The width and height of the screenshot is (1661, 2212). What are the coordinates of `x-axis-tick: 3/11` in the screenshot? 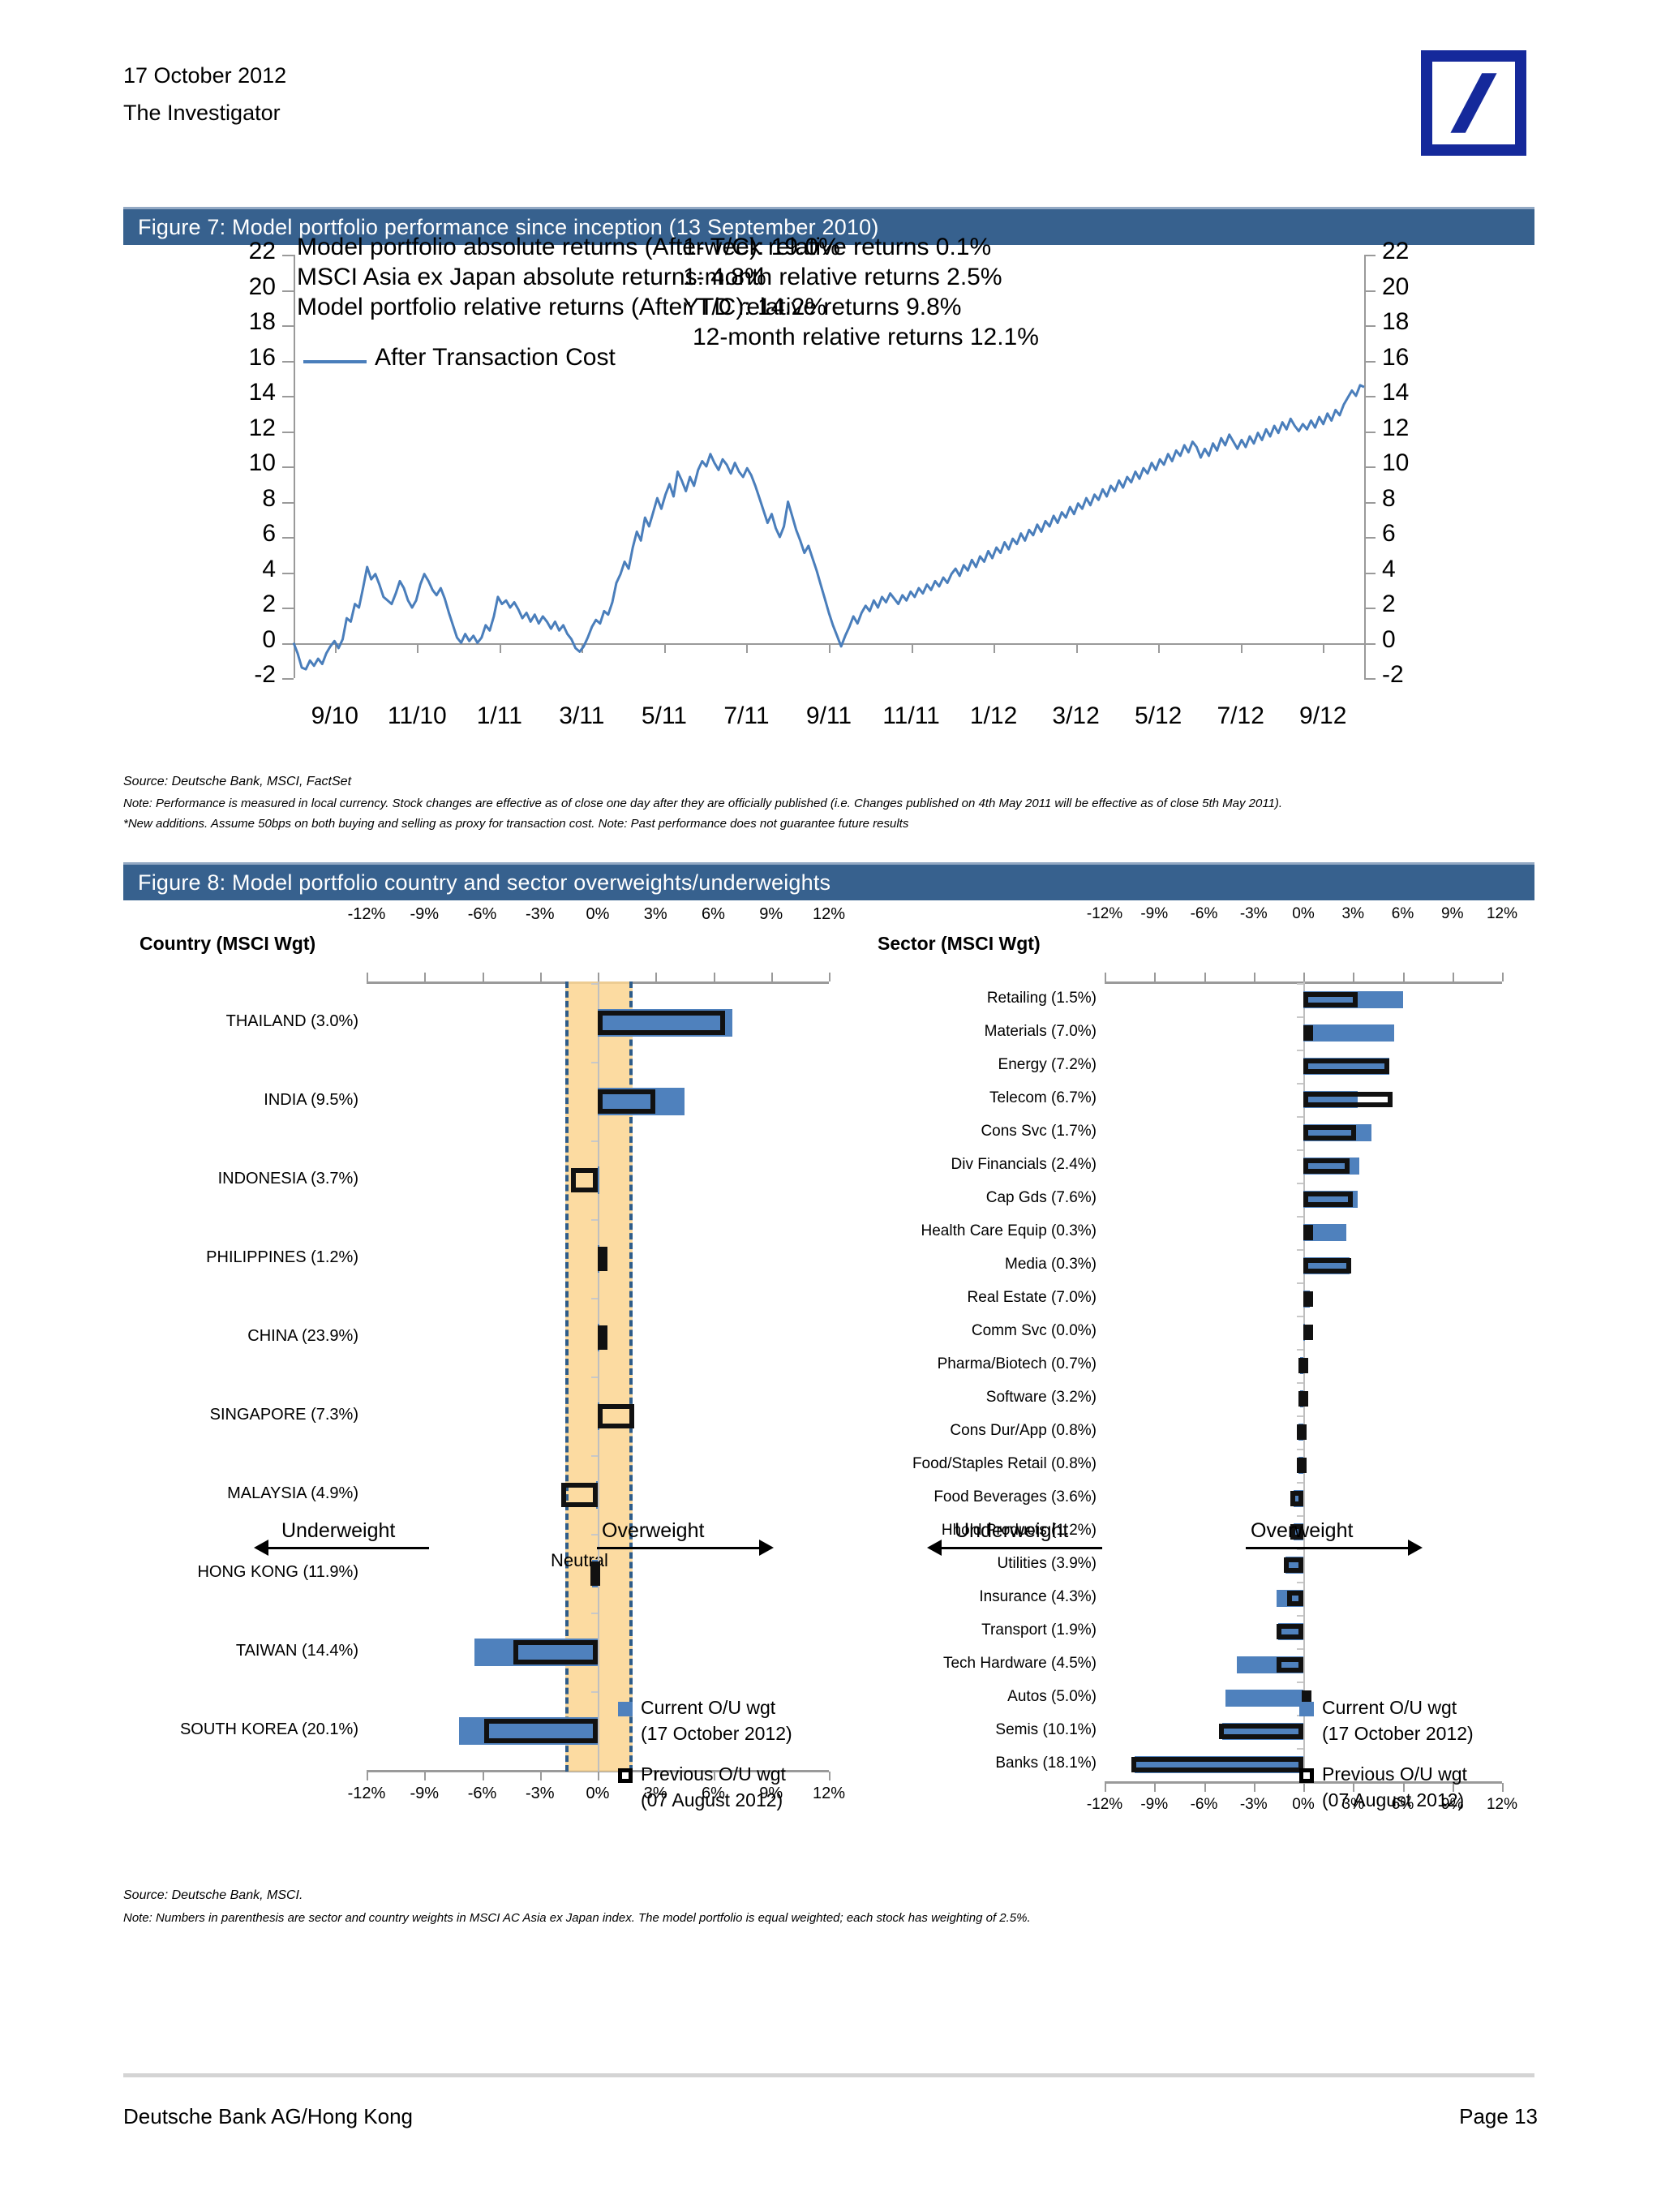 It's located at (582, 715).